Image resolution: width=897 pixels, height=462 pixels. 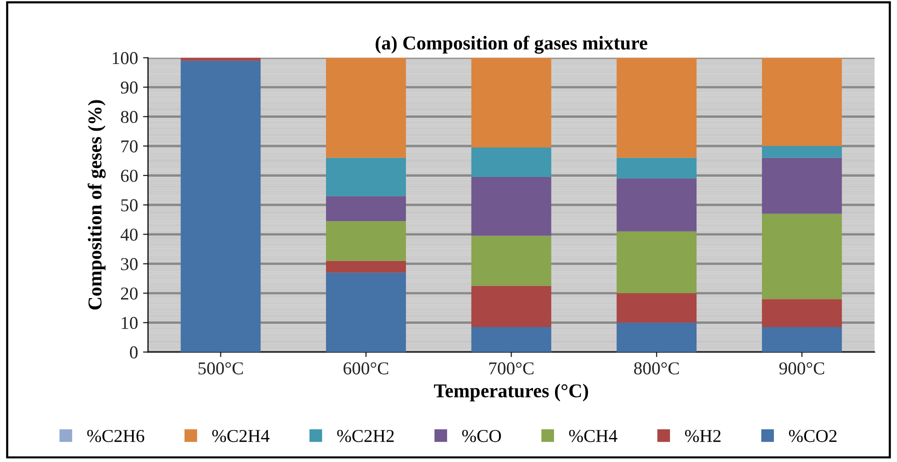 What do you see at coordinates (129, 293) in the screenshot?
I see `y-tick-label: 20` at bounding box center [129, 293].